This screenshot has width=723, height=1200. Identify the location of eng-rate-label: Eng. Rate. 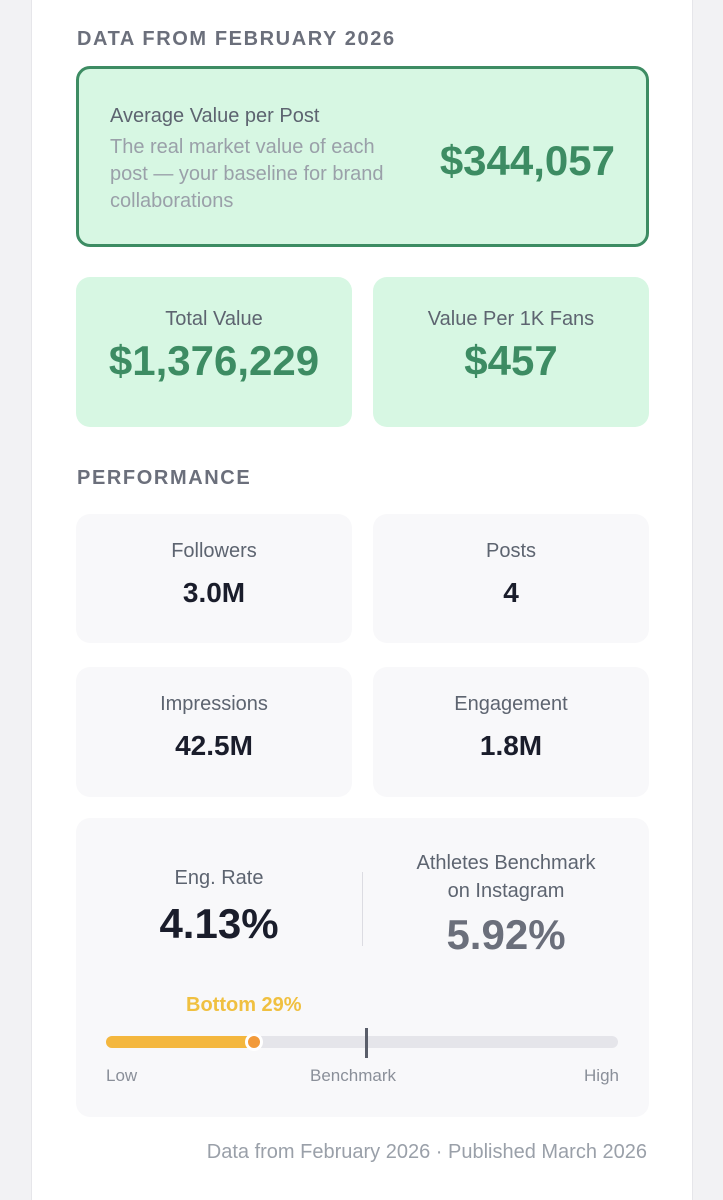
(219, 878).